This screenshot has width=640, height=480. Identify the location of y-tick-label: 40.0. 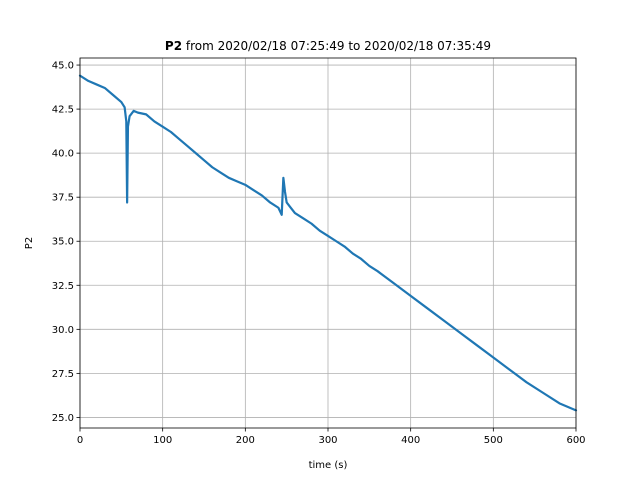
(63, 154).